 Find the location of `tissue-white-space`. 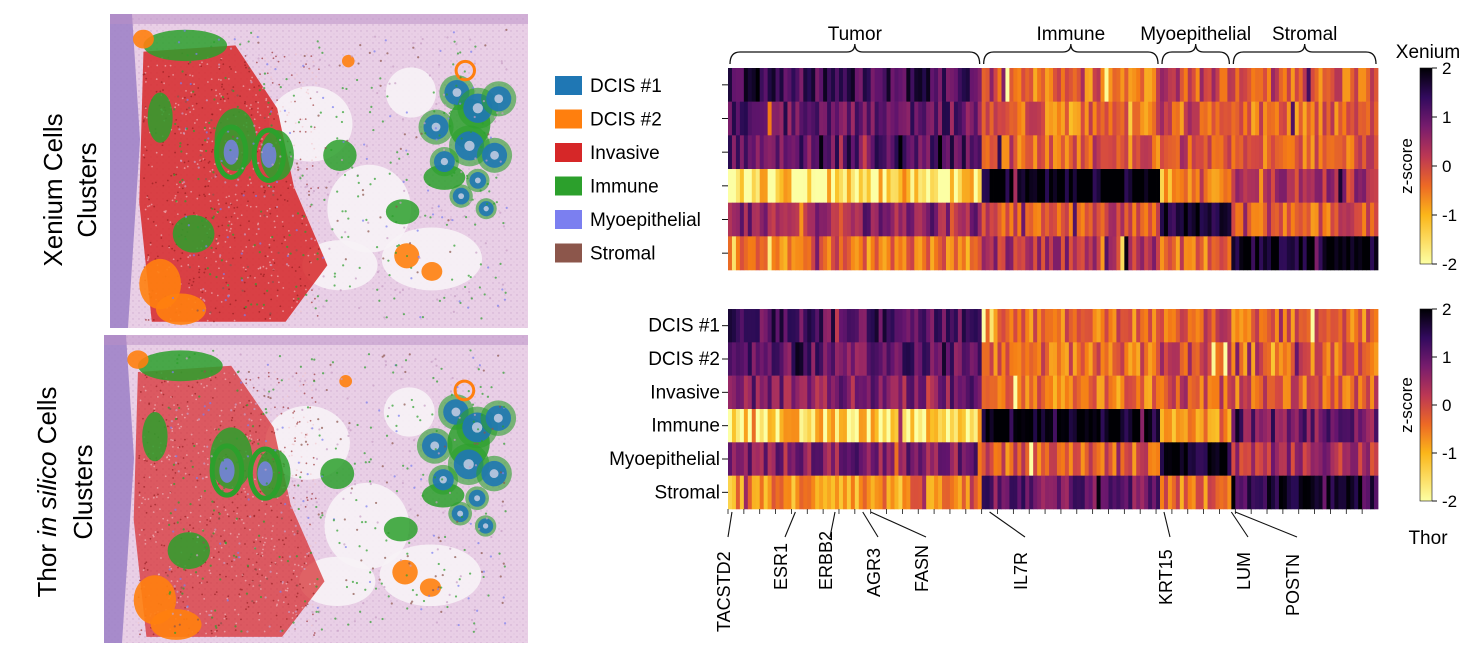

tissue-white-space is located at coordinates (369, 208).